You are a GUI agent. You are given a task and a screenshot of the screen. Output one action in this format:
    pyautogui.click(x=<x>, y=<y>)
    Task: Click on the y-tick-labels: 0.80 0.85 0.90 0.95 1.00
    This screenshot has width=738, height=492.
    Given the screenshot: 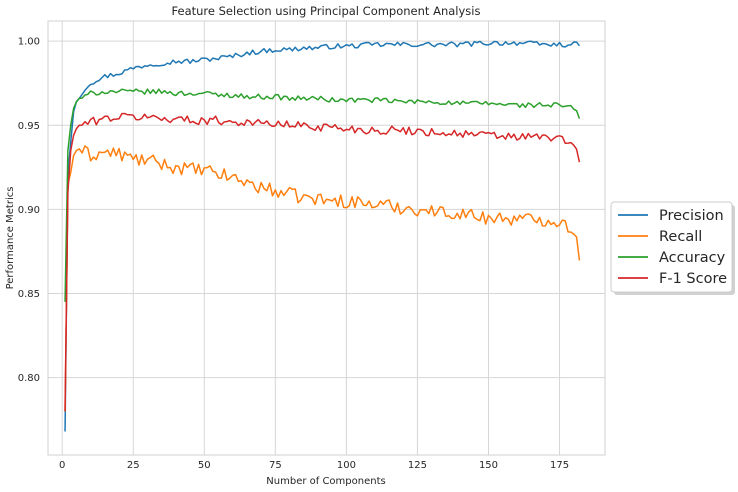 What is the action you would take?
    pyautogui.click(x=29, y=210)
    